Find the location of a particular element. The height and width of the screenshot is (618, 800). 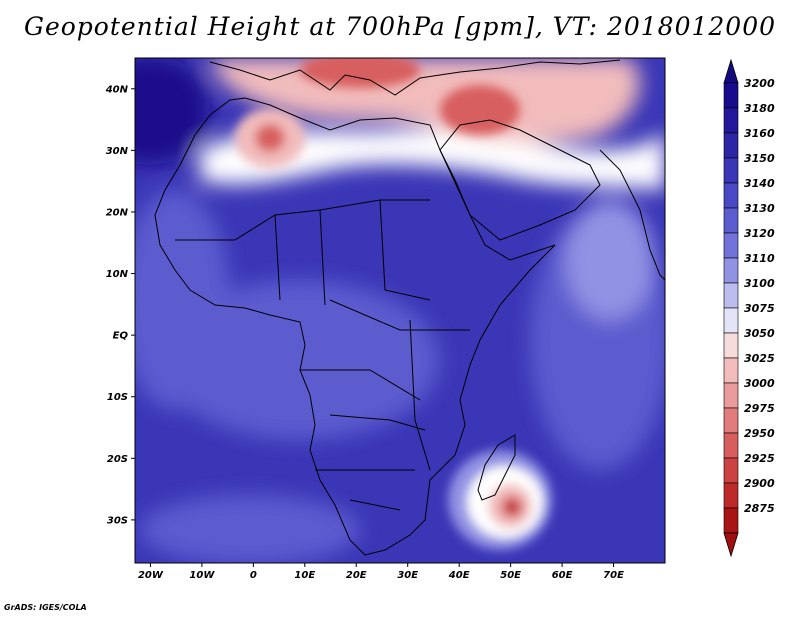

lon-tick-label: 30E is located at coordinates (407, 575).